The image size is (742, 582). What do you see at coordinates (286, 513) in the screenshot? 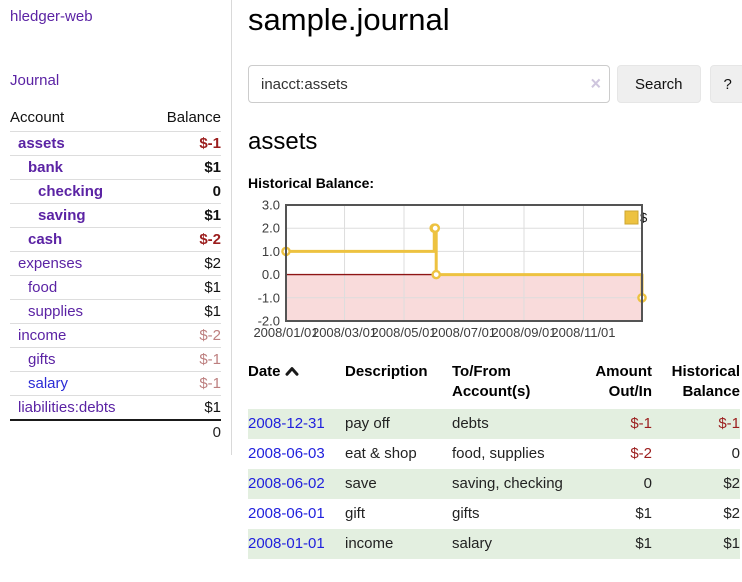
I see `transaction-date-link: 2008-06-01` at bounding box center [286, 513].